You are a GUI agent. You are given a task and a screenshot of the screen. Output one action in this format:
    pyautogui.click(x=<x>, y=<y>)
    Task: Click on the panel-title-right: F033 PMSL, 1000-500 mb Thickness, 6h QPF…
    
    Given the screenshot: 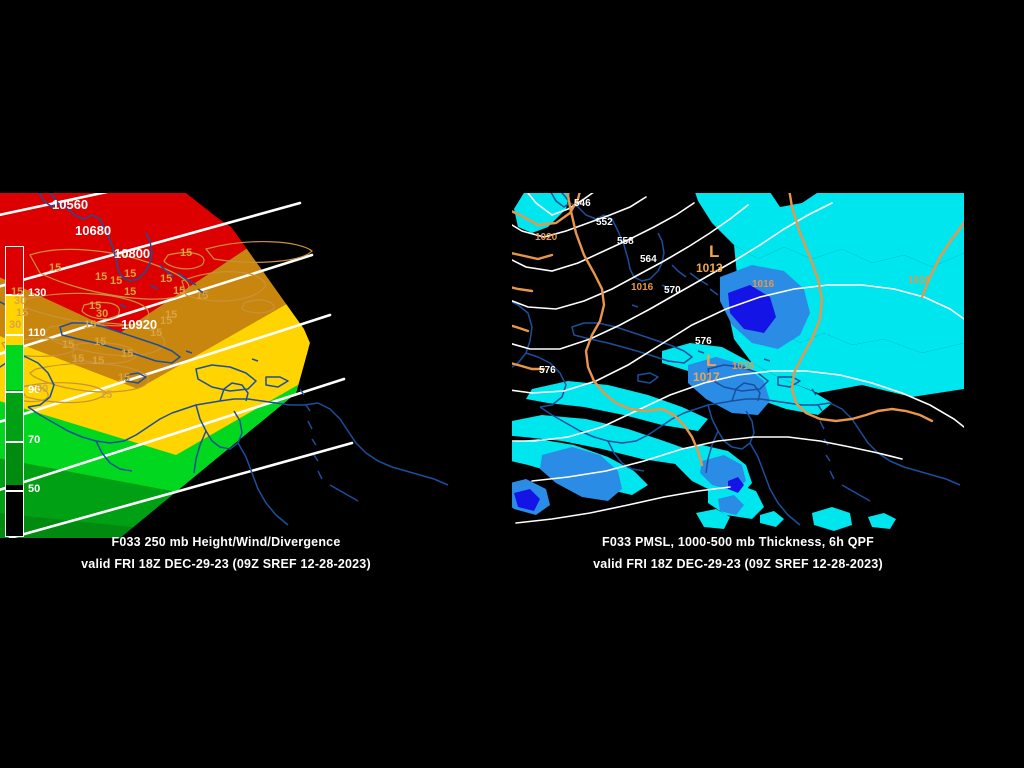 What is the action you would take?
    pyautogui.click(x=738, y=553)
    